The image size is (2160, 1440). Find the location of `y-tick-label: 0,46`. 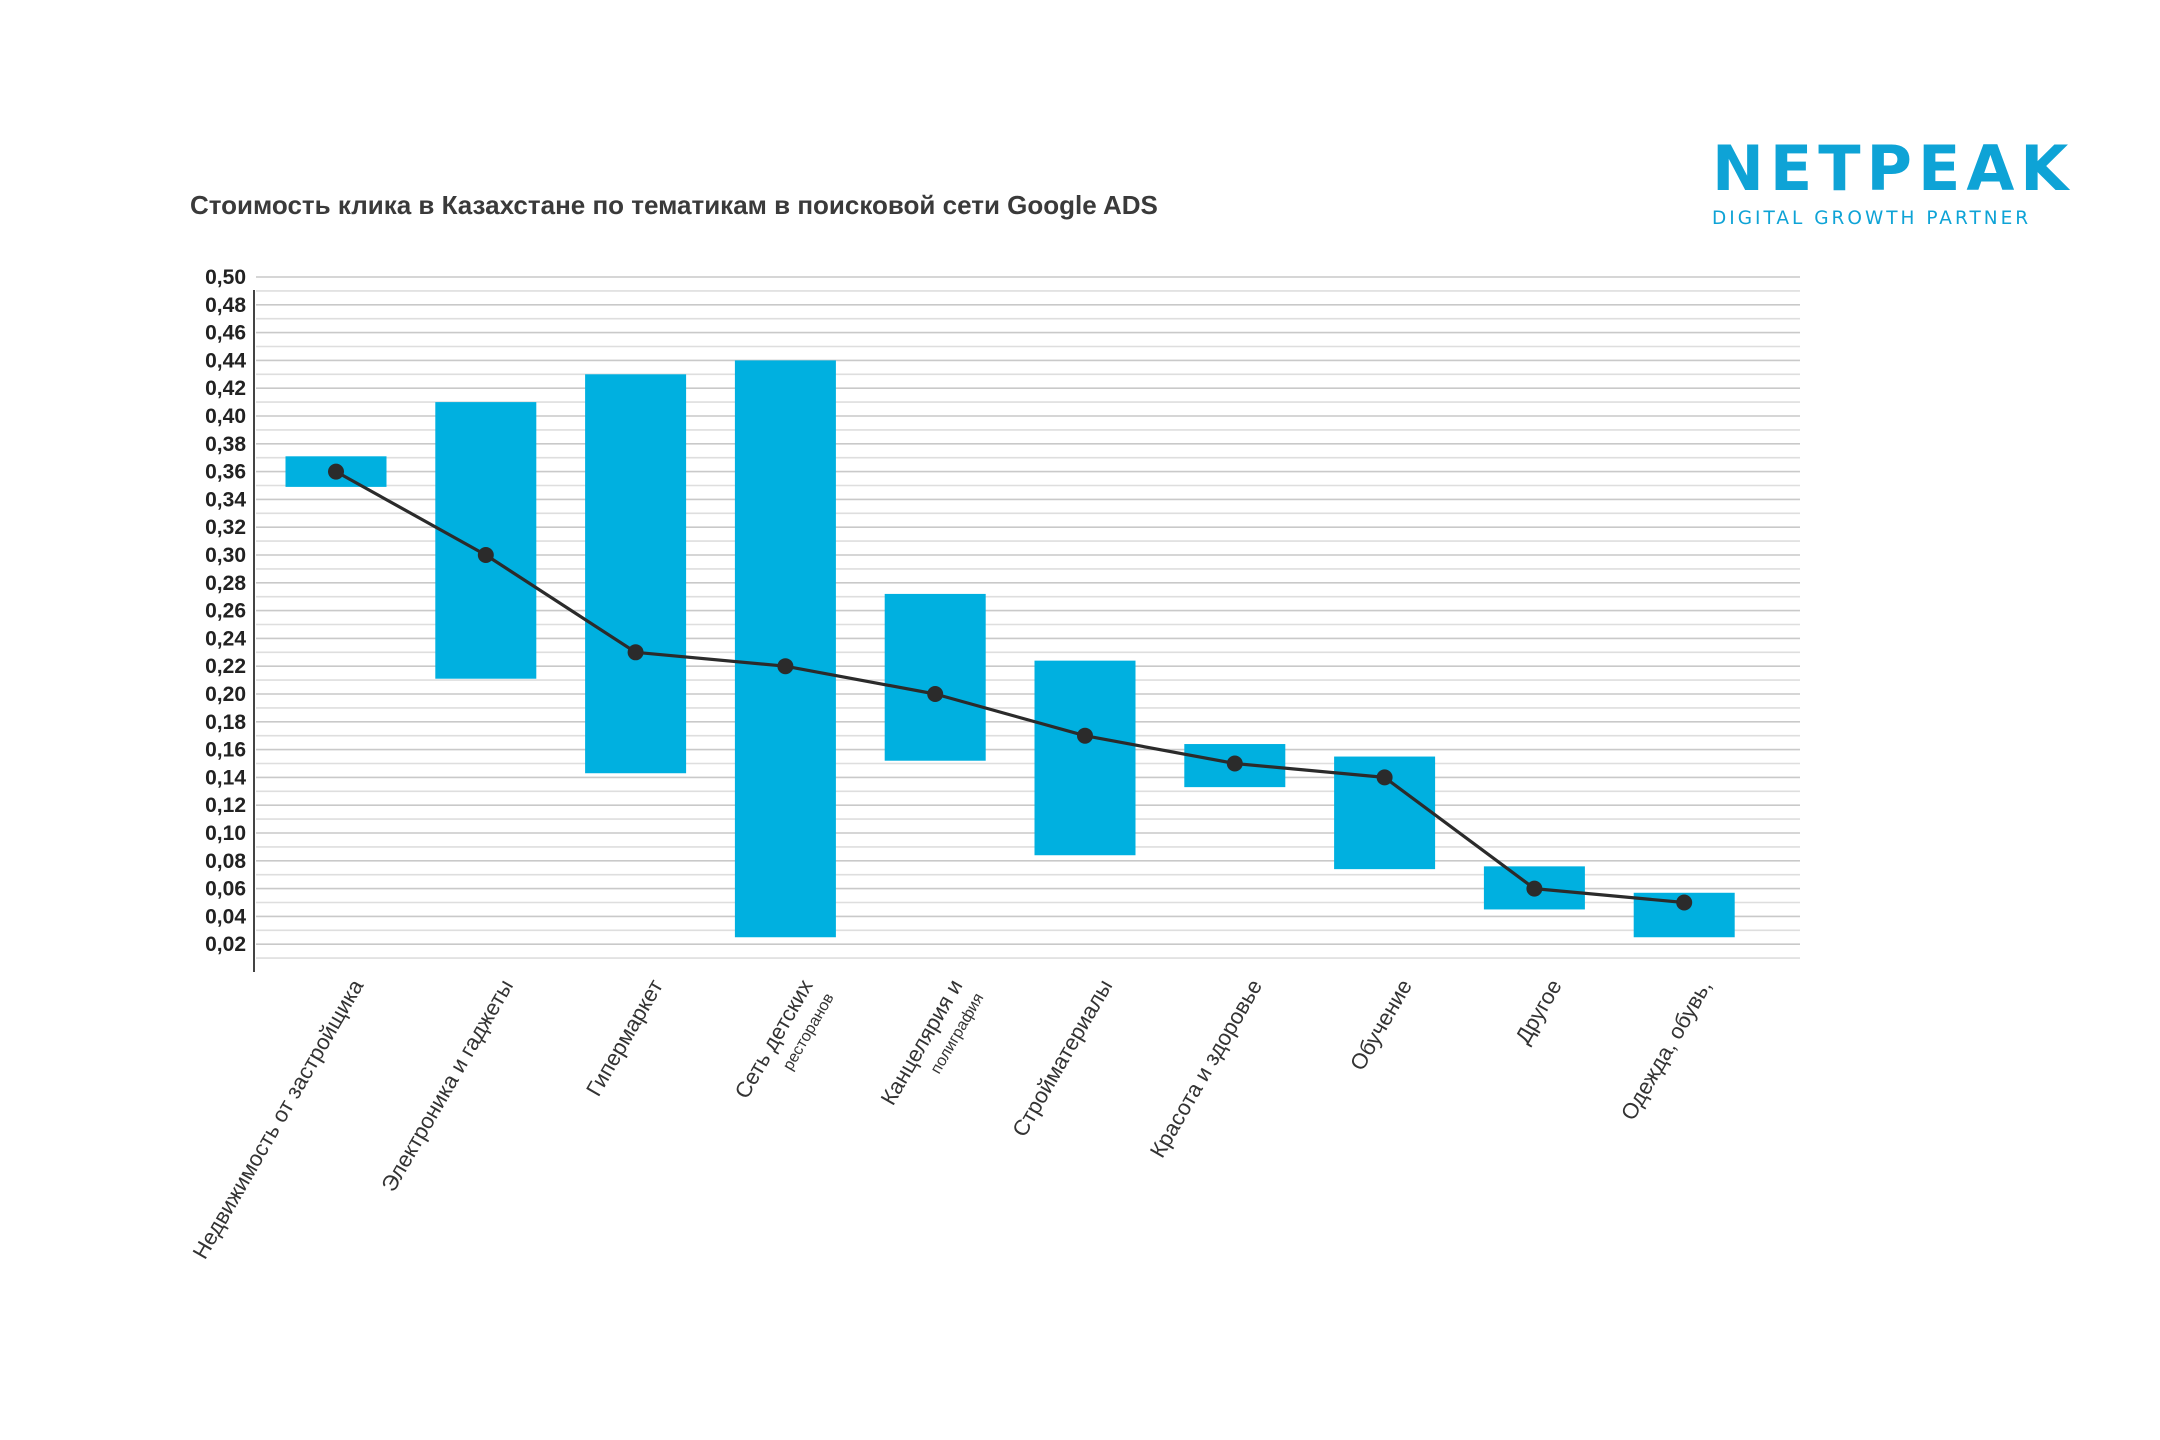

y-tick-label: 0,46 is located at coordinates (225, 333).